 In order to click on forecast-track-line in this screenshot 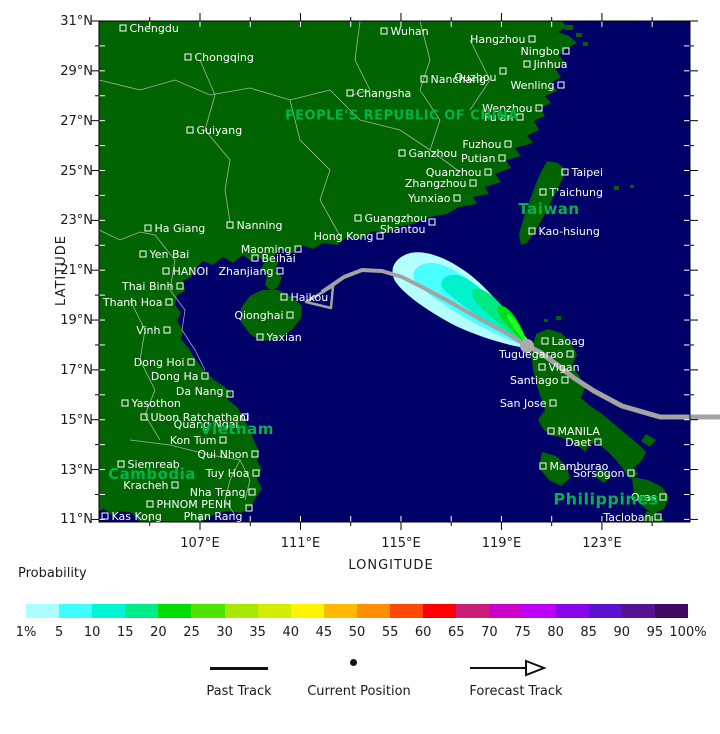, I will do `click(425, 308)`.